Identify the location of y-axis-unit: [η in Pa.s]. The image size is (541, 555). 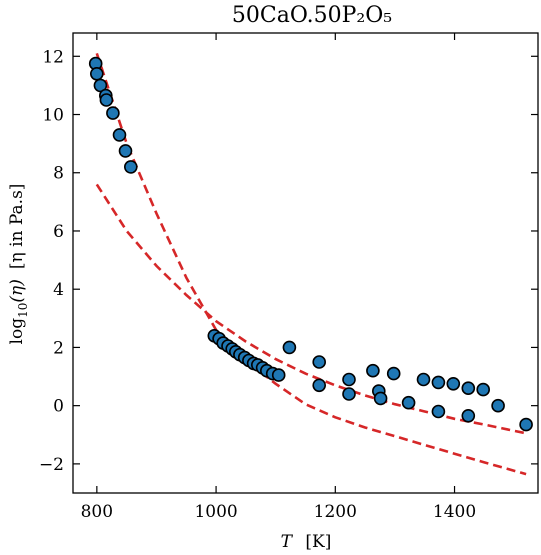
(17, 227).